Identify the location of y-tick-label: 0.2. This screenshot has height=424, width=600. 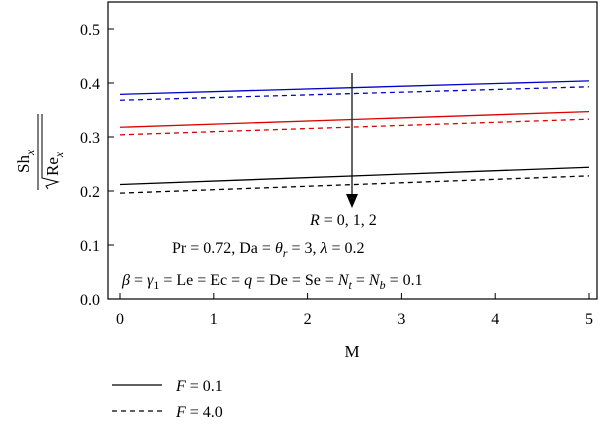
(90, 192).